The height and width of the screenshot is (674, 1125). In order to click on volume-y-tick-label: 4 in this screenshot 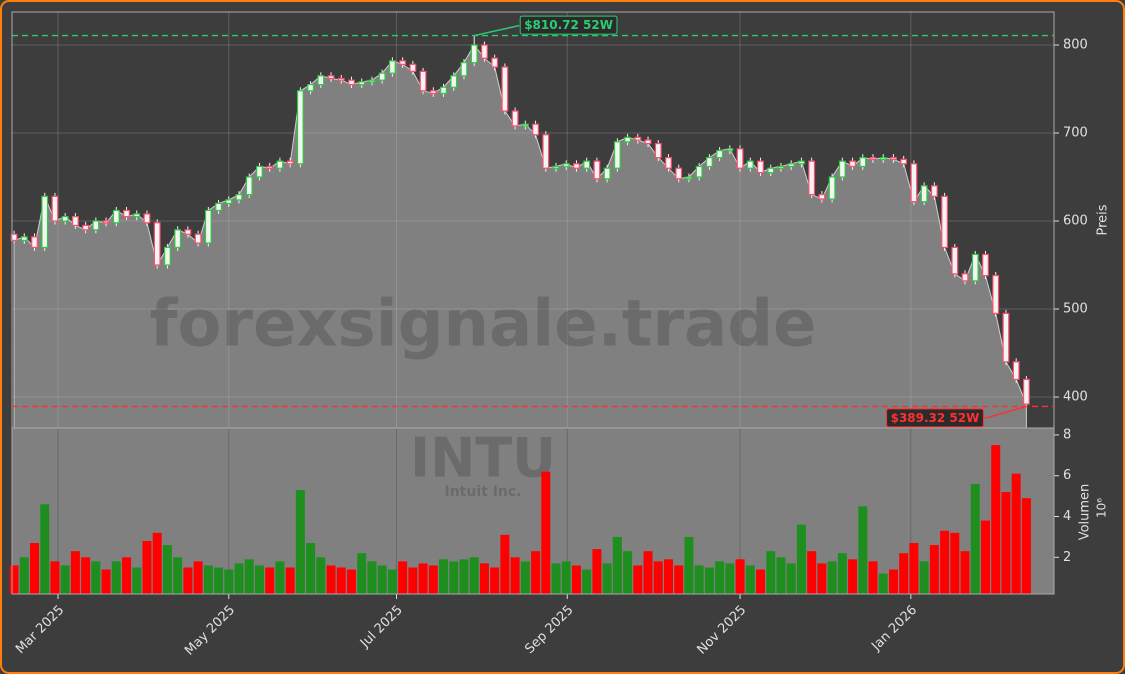, I will do `click(1067, 516)`.